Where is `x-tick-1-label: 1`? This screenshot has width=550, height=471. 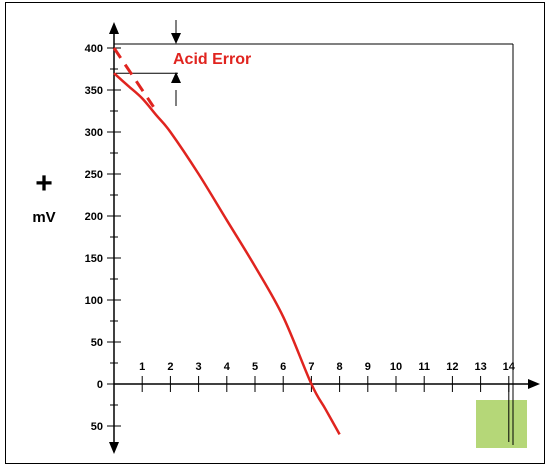 x-tick-1-label: 1 is located at coordinates (142, 367).